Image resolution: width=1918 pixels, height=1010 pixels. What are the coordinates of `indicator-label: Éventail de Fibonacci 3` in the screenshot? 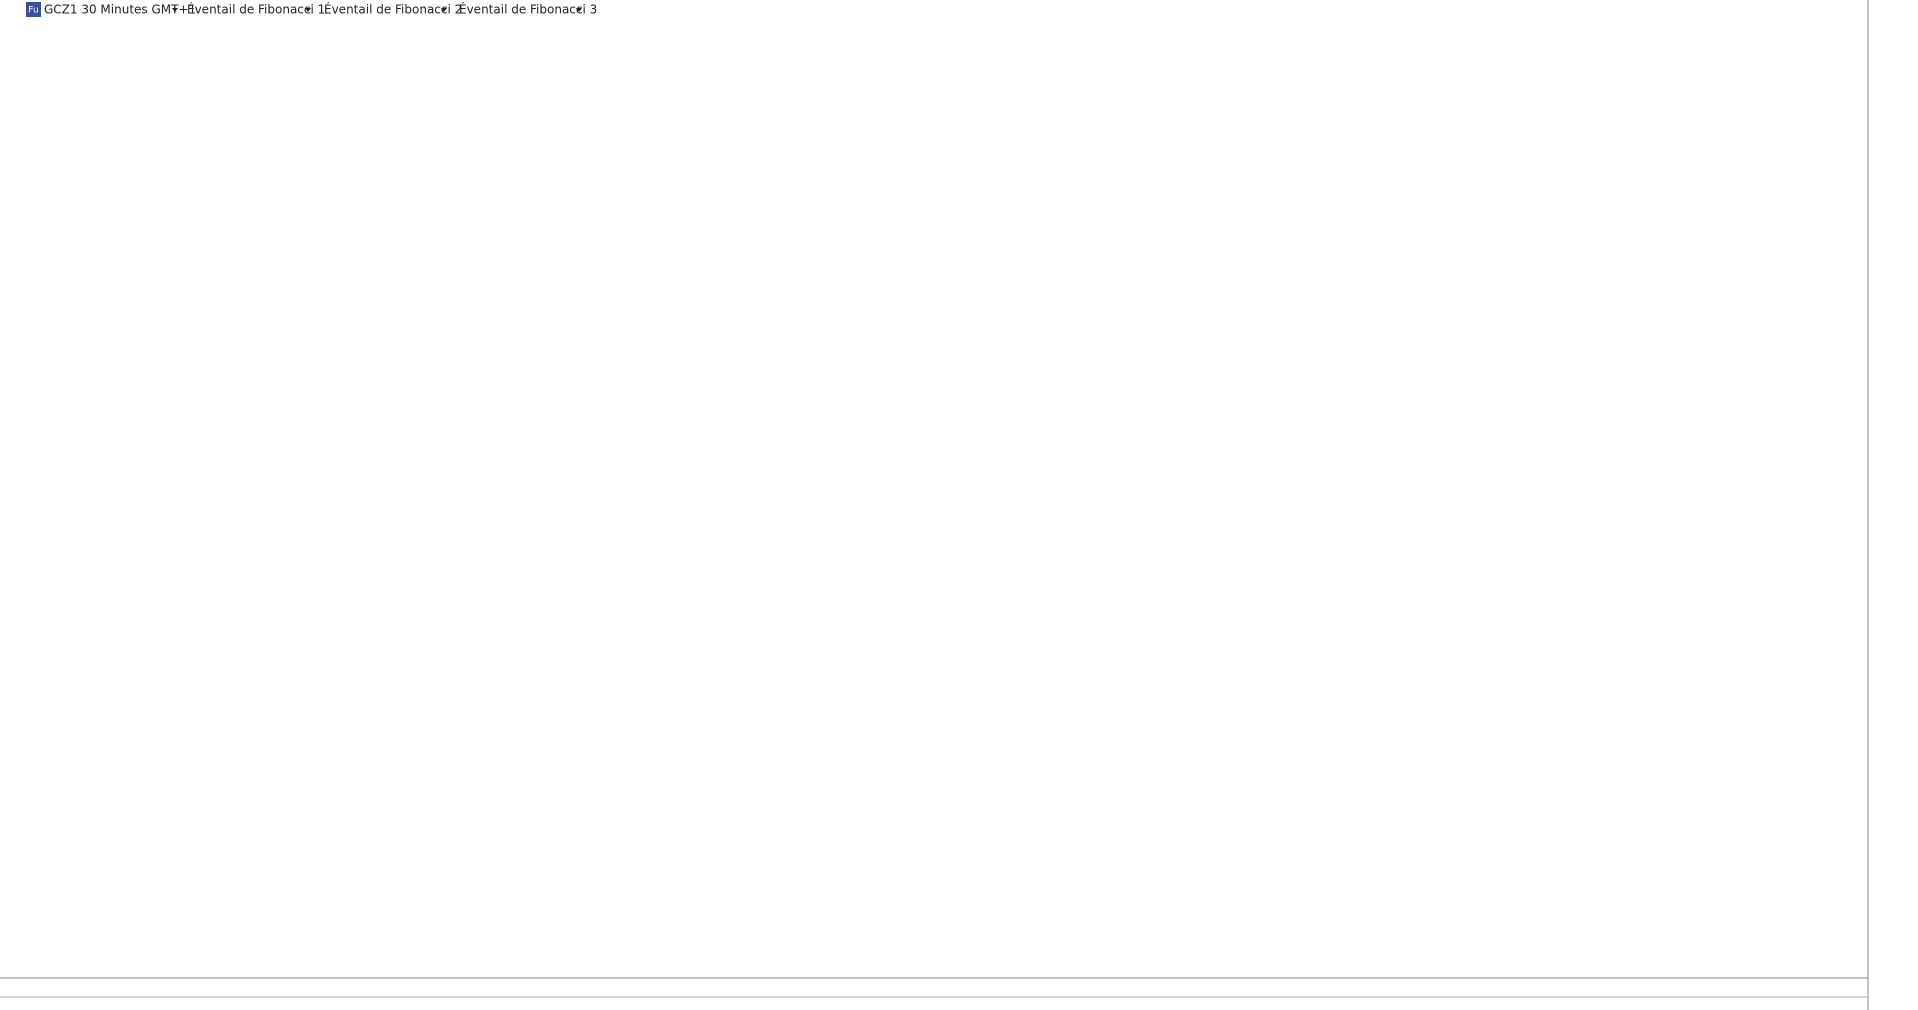 It's located at (528, 9).